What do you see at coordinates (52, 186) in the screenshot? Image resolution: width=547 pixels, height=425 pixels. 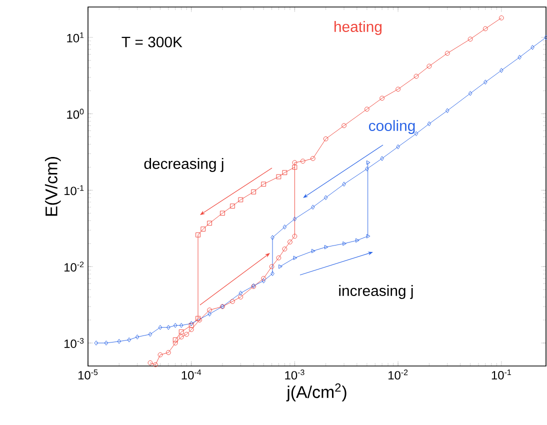 I see `y-axis-title: E(V/cm)` at bounding box center [52, 186].